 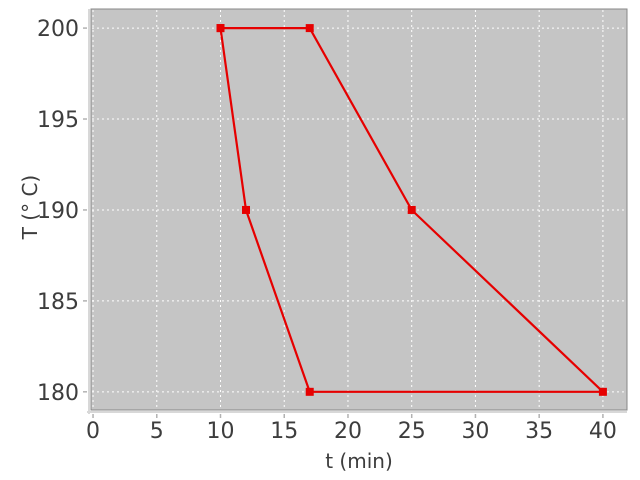 I want to click on x-tick-label: 15, so click(x=284, y=431).